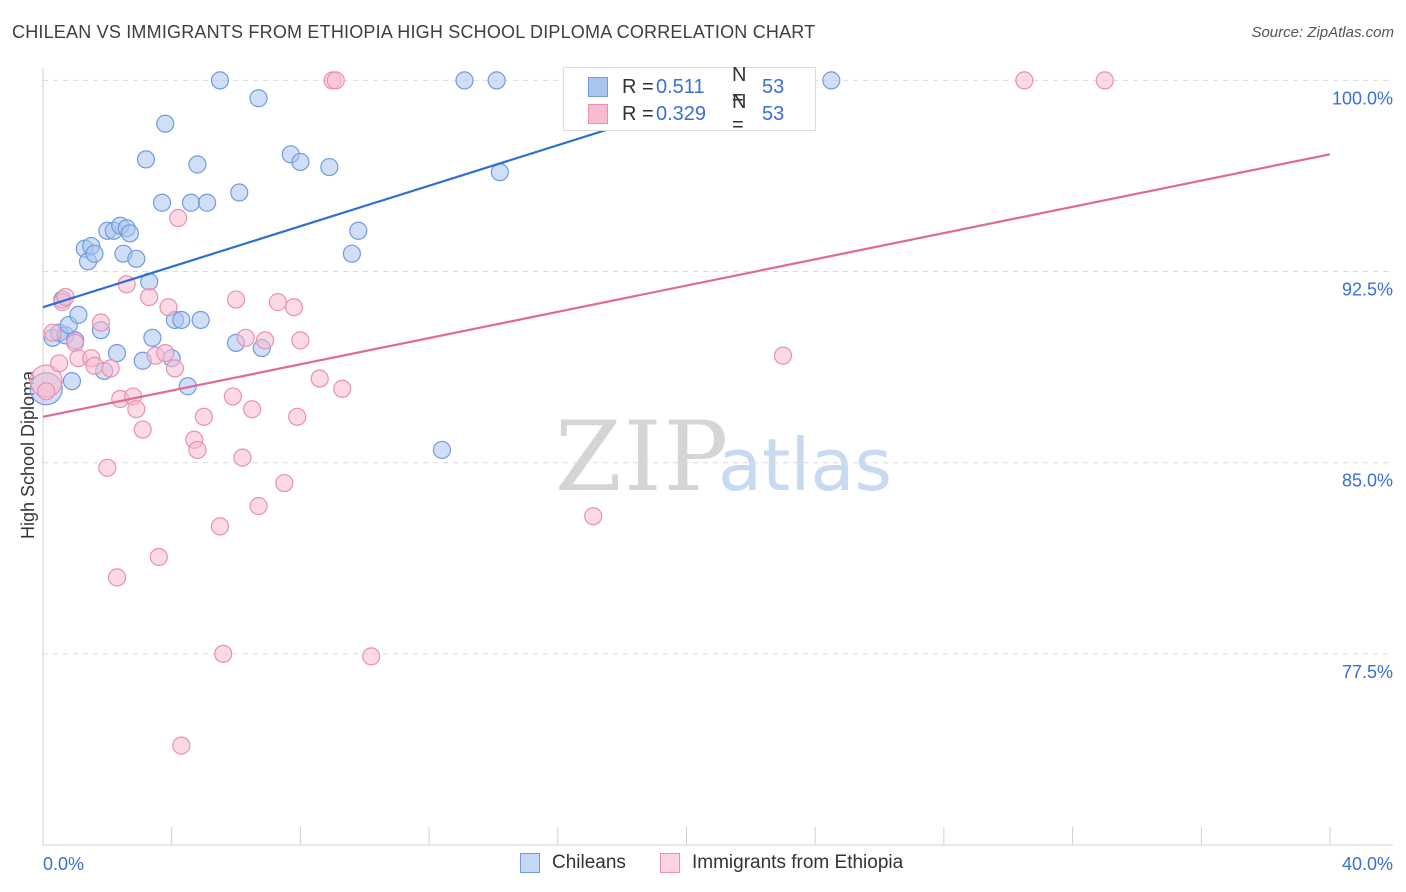 This screenshot has height=892, width=1406. I want to click on r-value: 0.329, so click(681, 113).